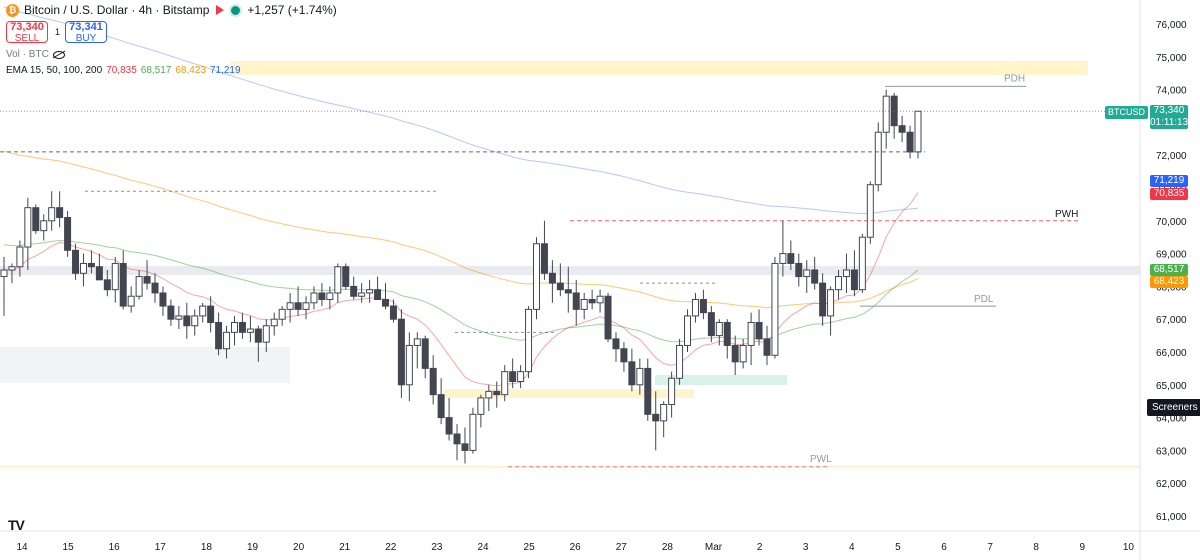 The width and height of the screenshot is (1200, 560). I want to click on x-tick-label: 18, so click(207, 547).